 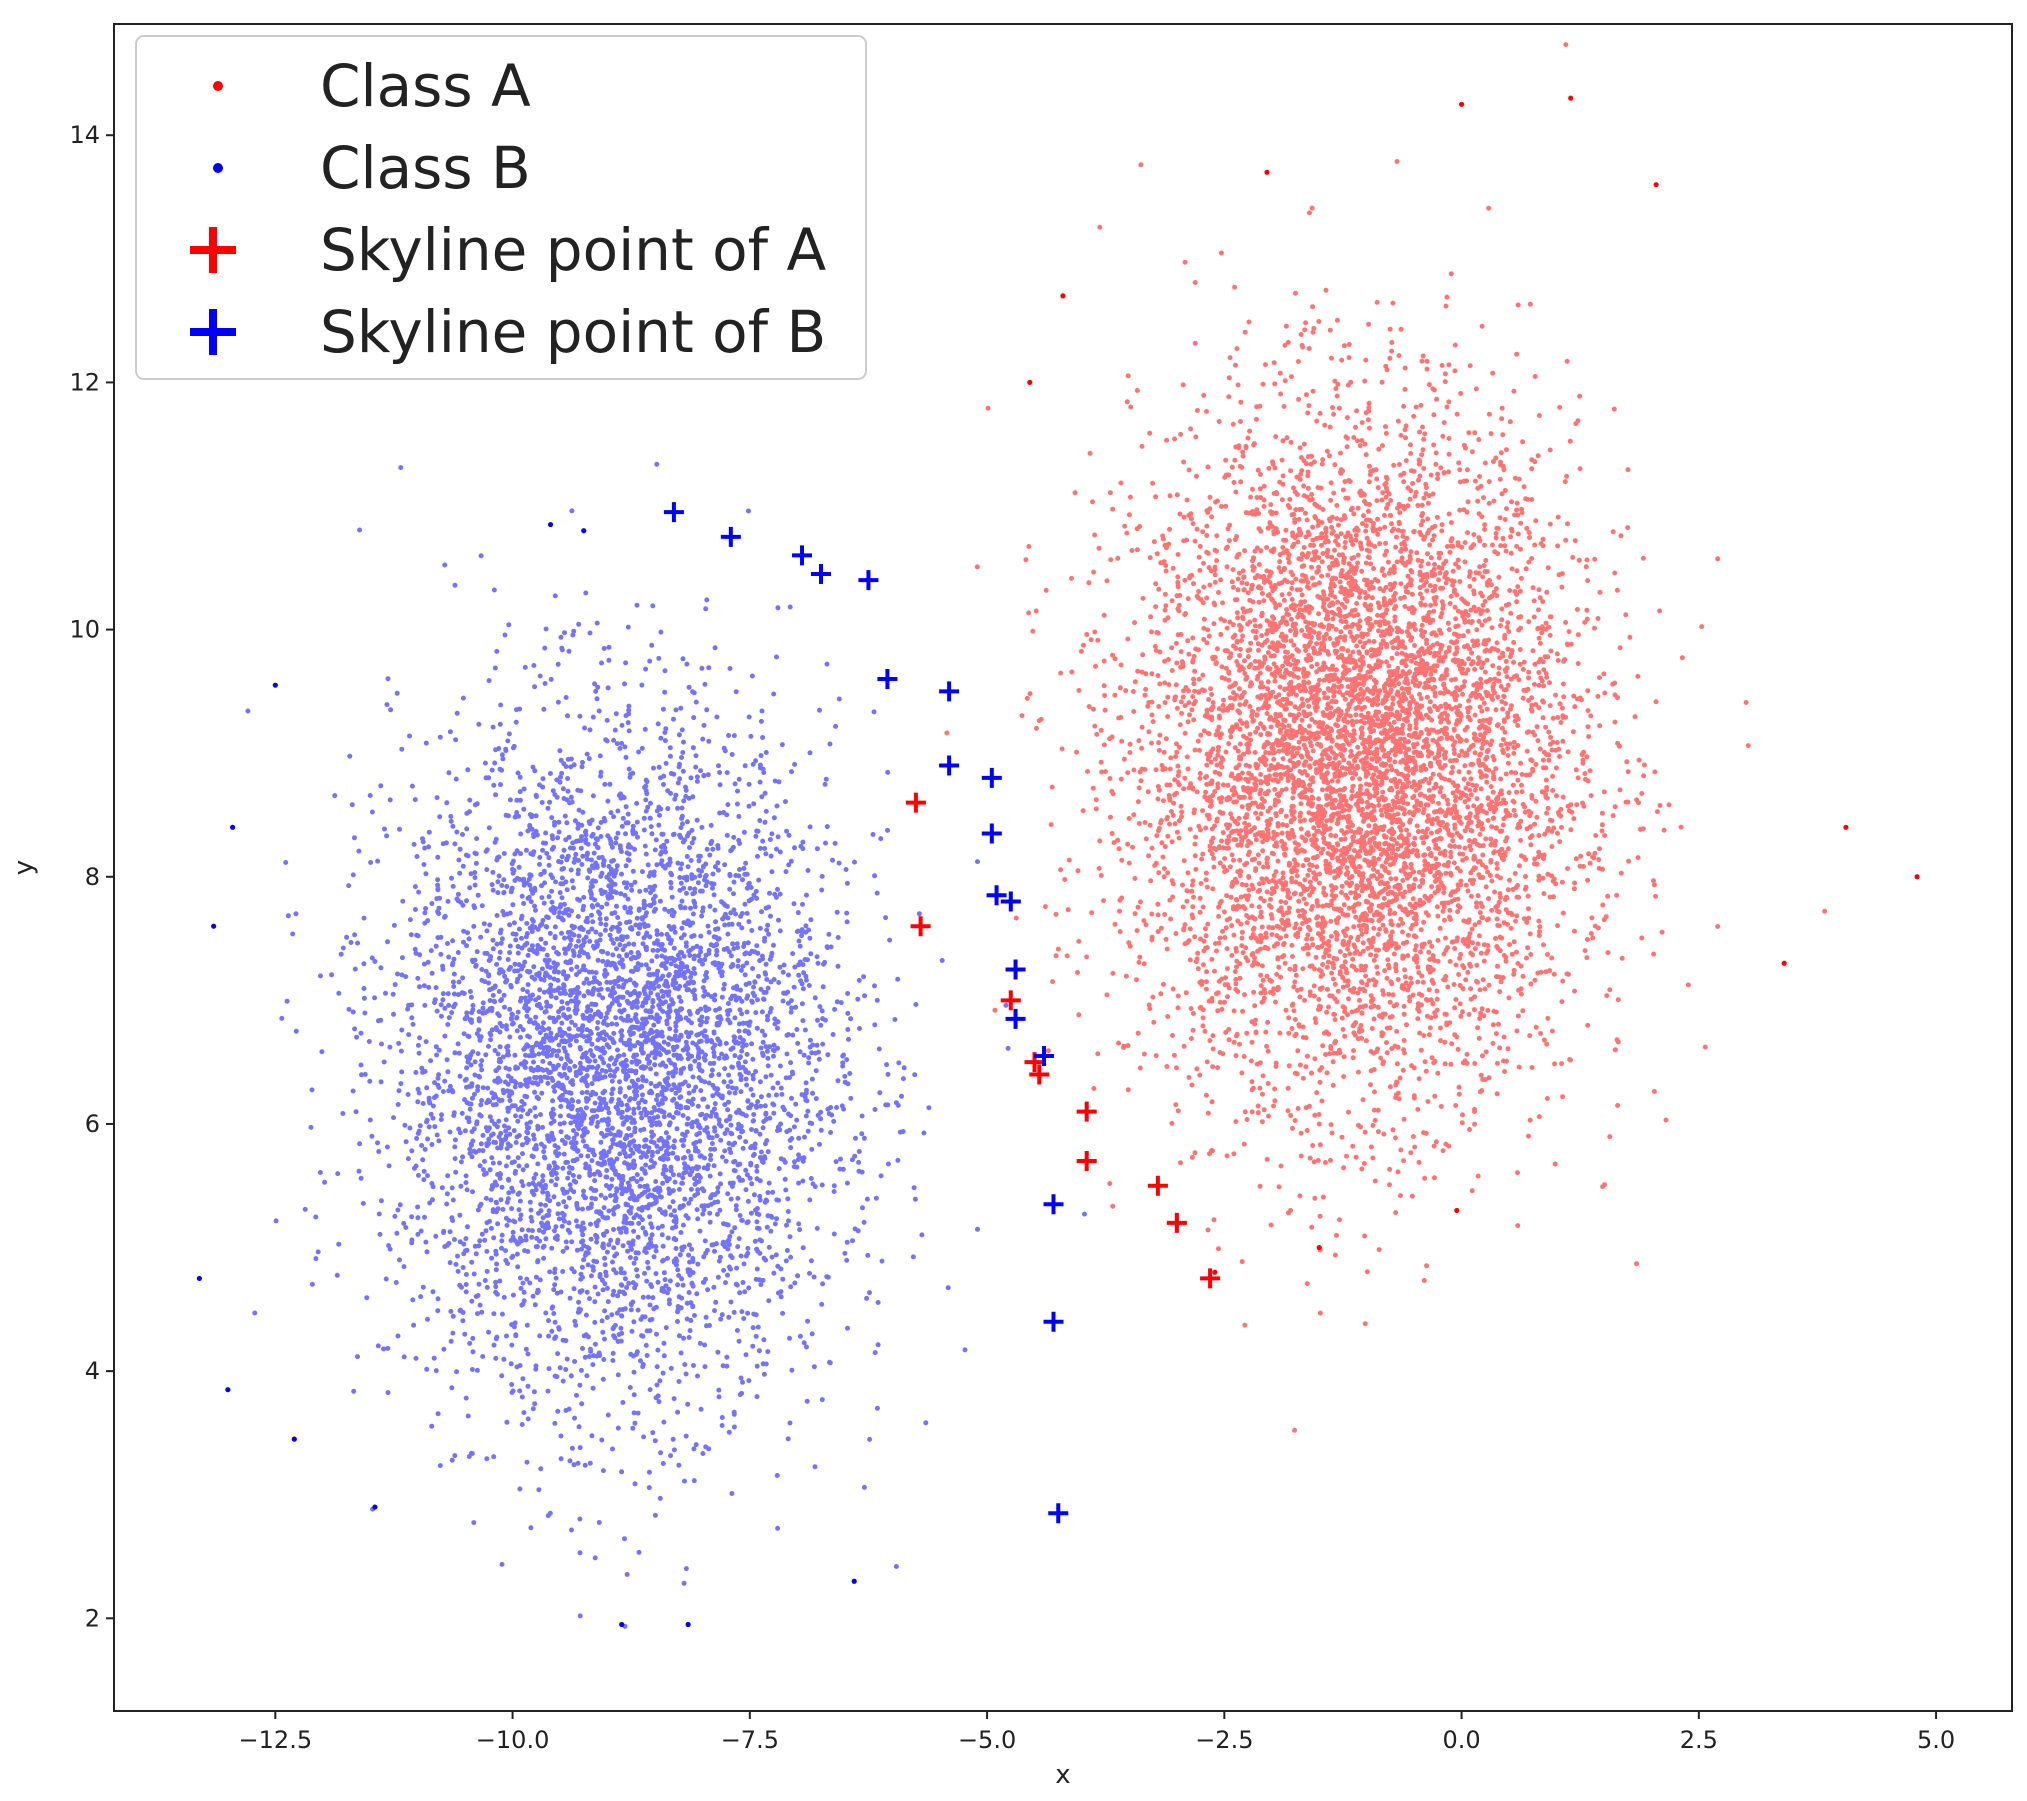 I want to click on x-tick-label: 2.5, so click(x=1699, y=1740).